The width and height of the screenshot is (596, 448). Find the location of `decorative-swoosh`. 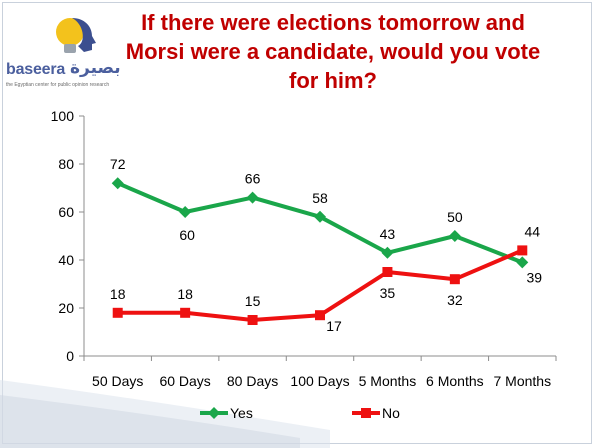

decorative-swoosh is located at coordinates (165, 414).